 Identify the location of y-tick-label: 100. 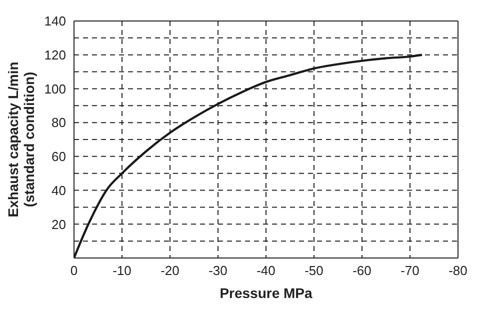
(55, 88).